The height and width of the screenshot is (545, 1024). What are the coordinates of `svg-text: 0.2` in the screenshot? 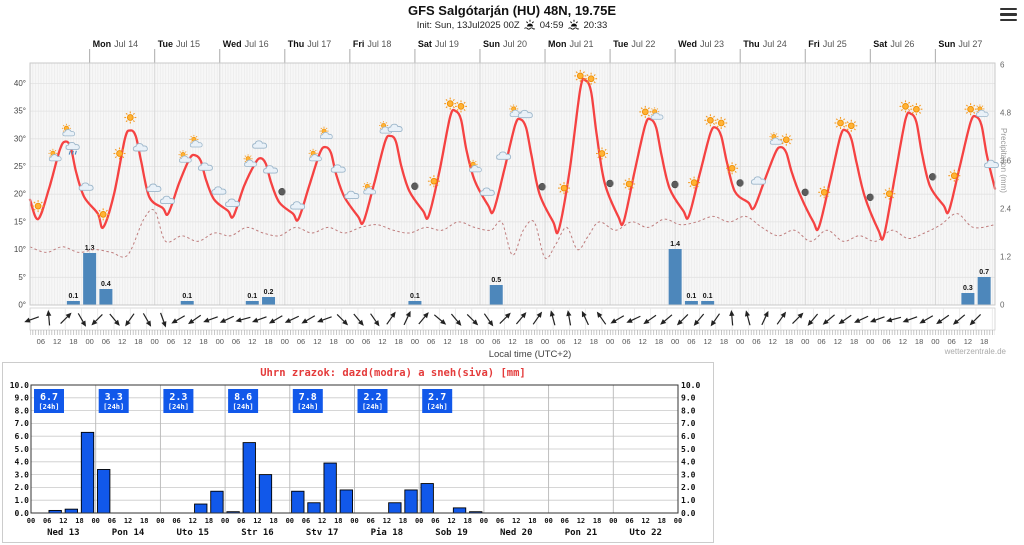 It's located at (269, 292).